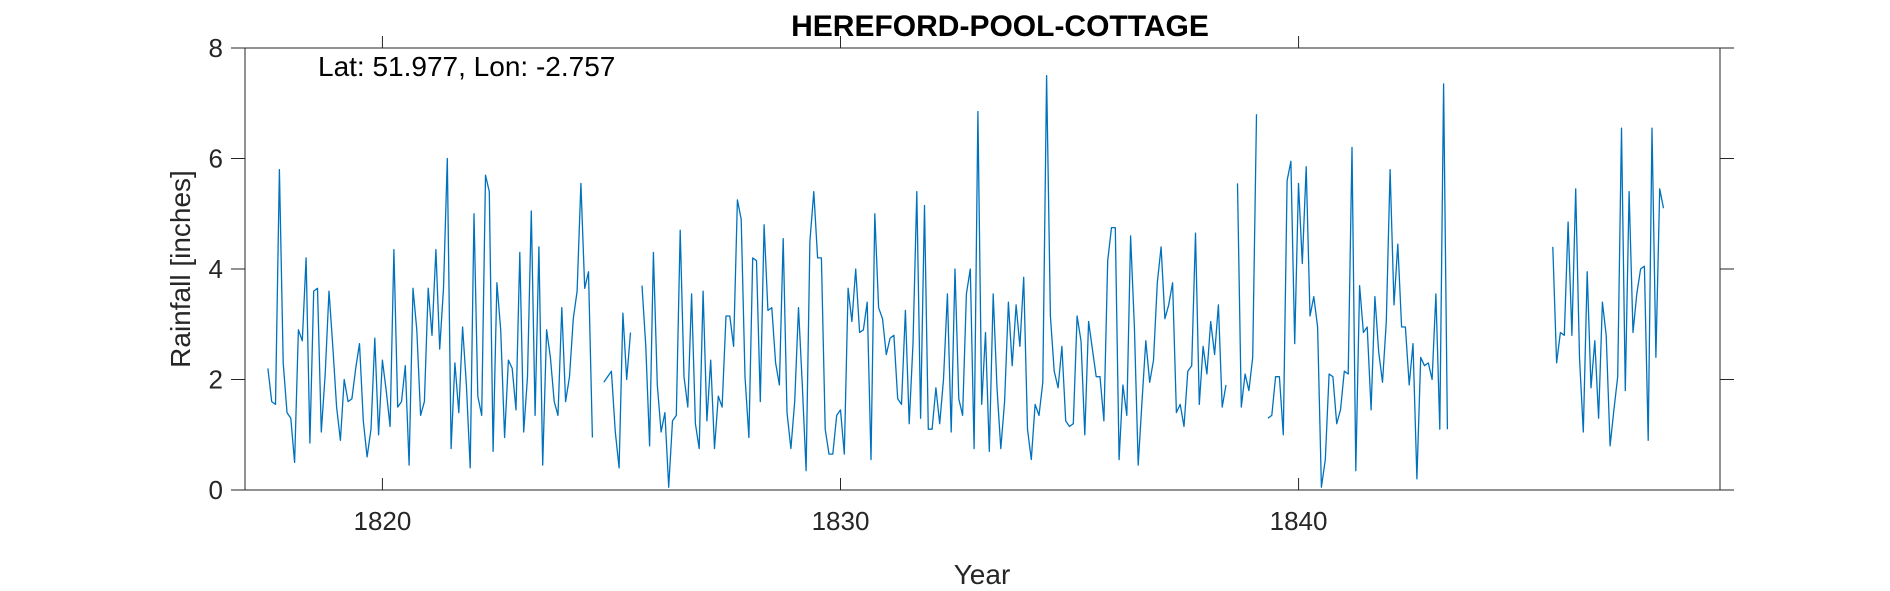 This screenshot has width=1890, height=591. I want to click on rainfall-series-line, so click(1608, 287).